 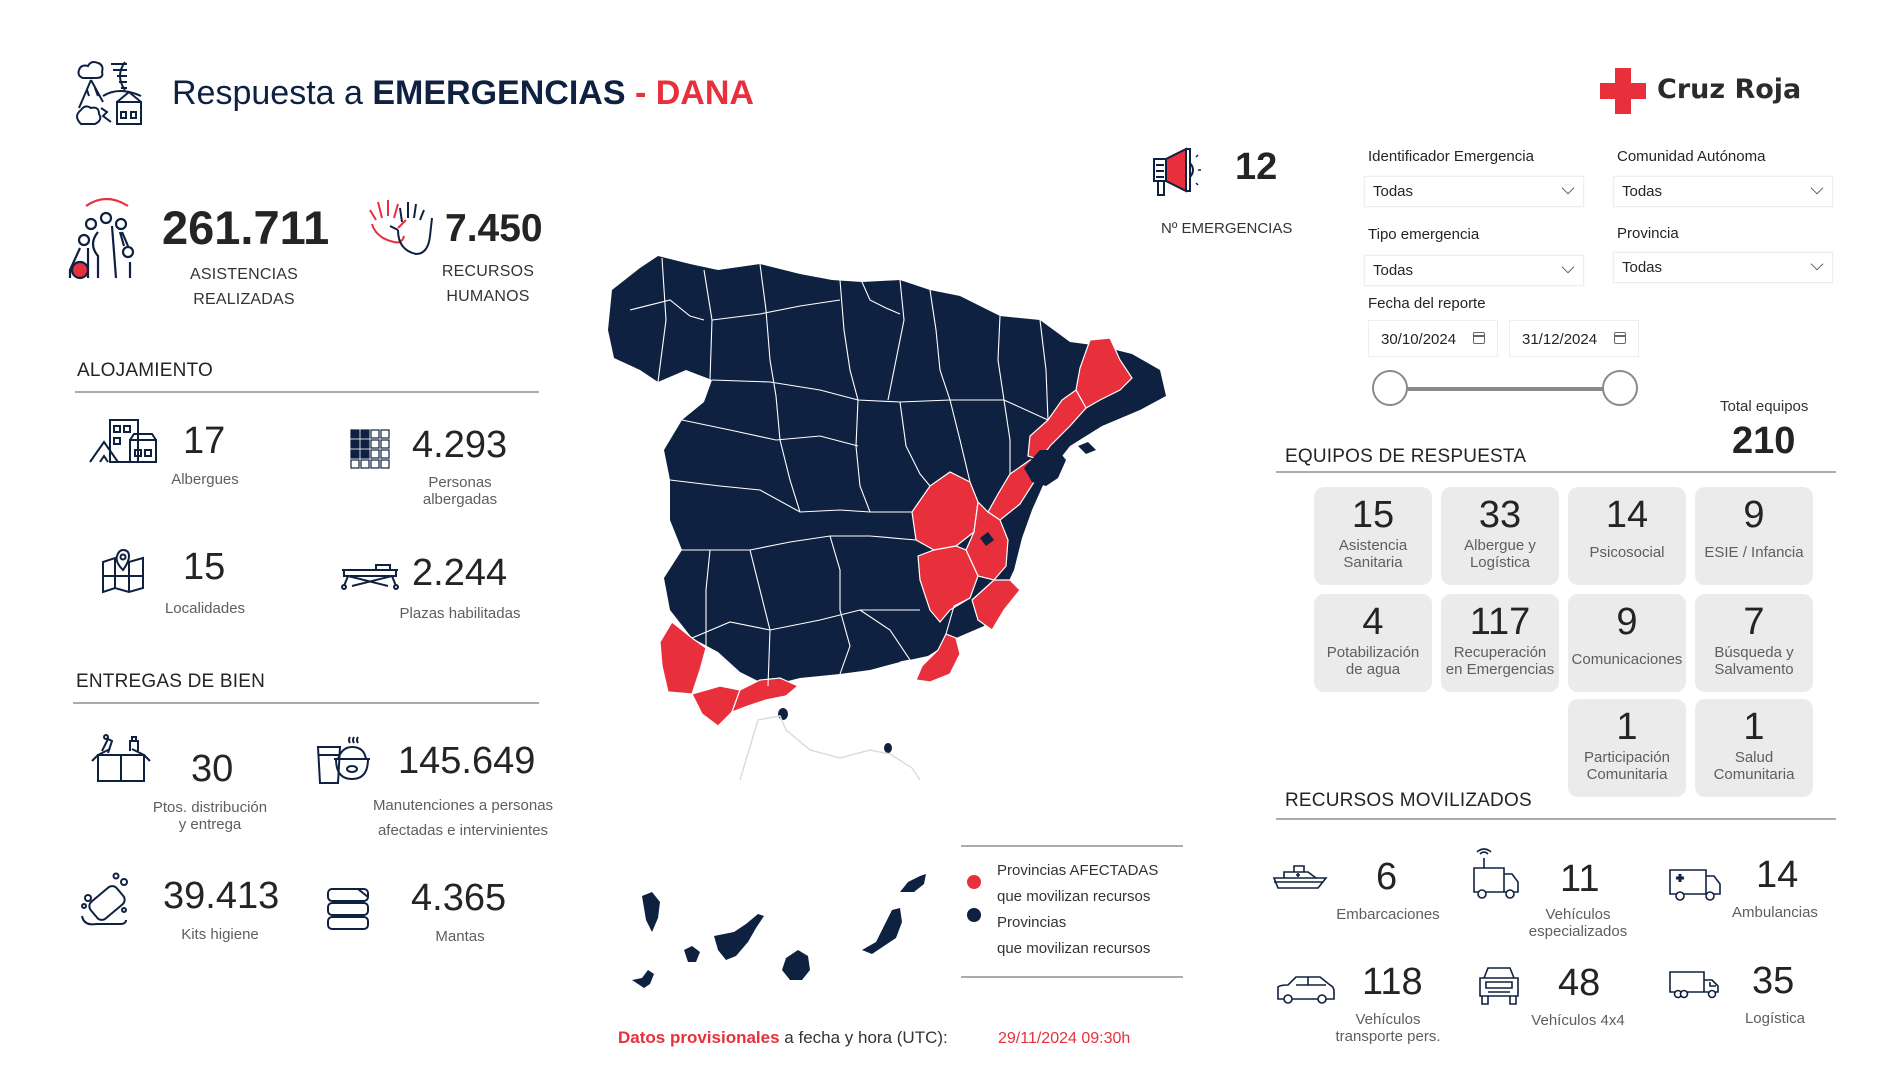 I want to click on legend-bottom-divider, so click(x=1072, y=977).